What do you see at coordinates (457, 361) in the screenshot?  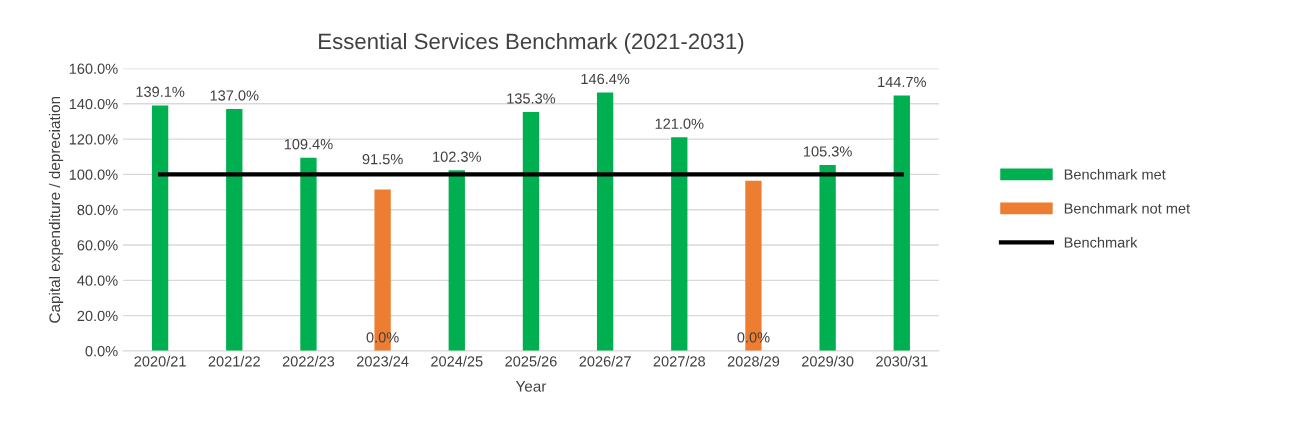 I see `x-tick-label: 2024/25` at bounding box center [457, 361].